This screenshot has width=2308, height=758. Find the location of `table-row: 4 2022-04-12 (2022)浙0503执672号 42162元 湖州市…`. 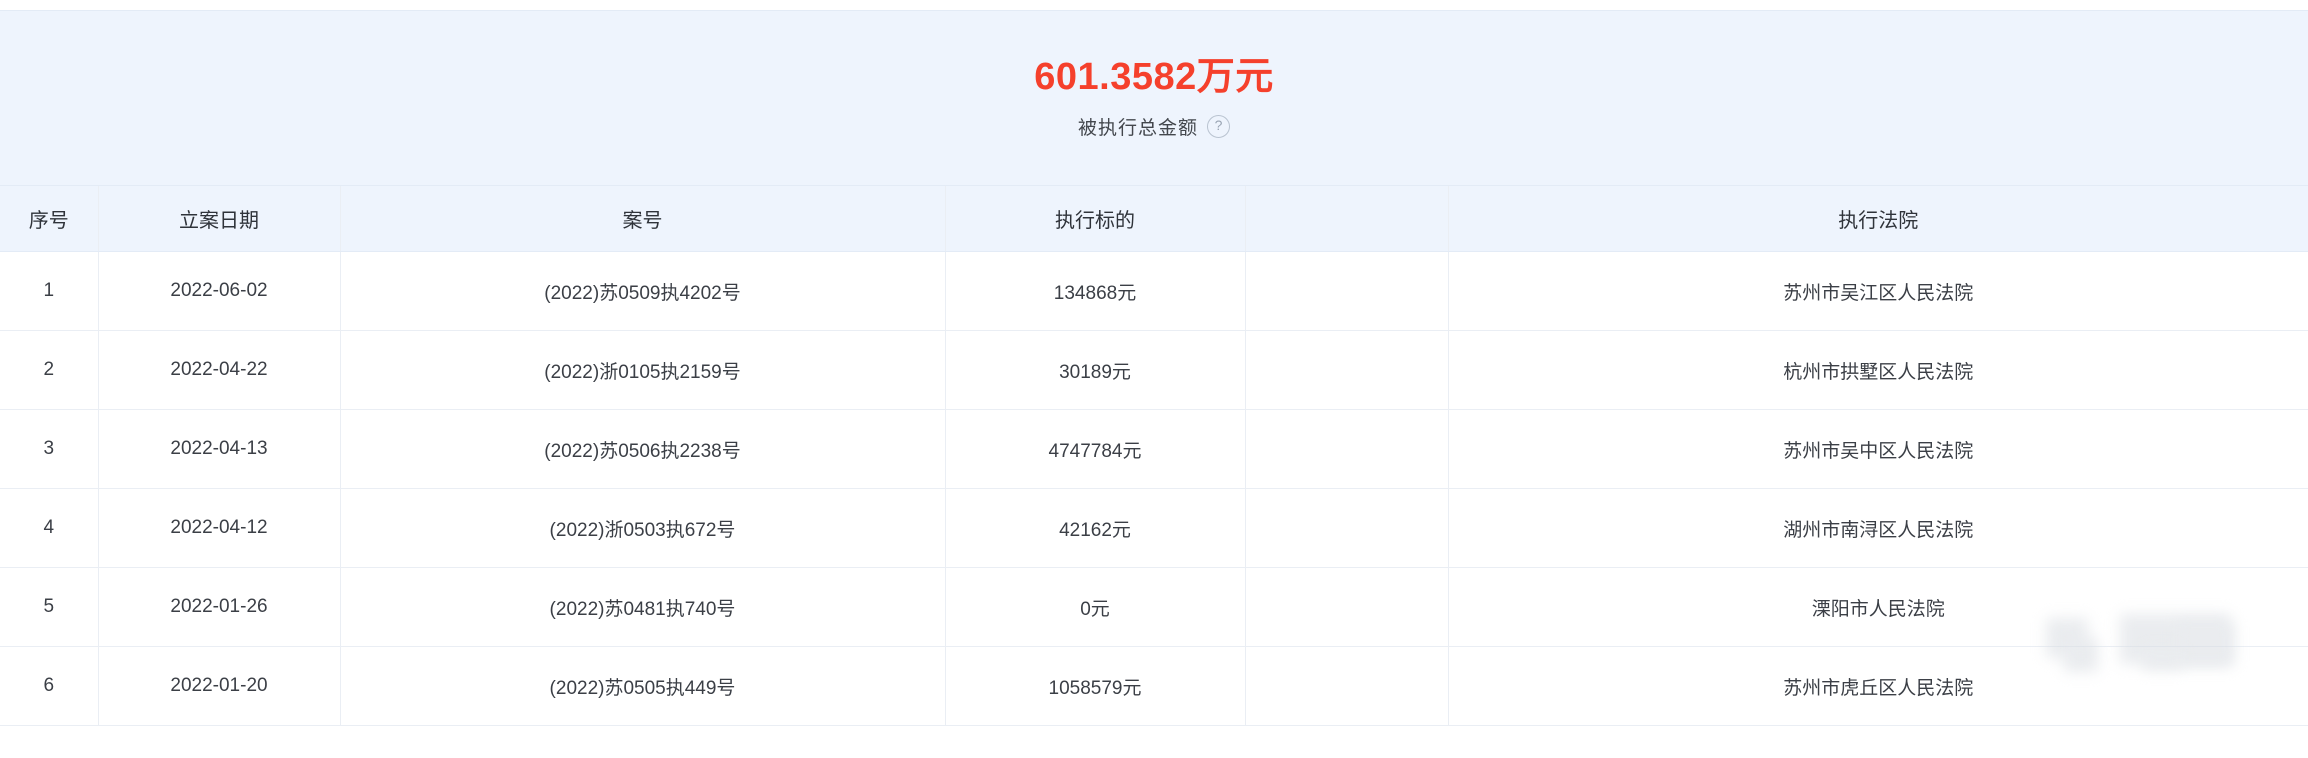

table-row: 4 2022-04-12 (2022)浙0503执672号 42162元 湖州市… is located at coordinates (1154, 528).